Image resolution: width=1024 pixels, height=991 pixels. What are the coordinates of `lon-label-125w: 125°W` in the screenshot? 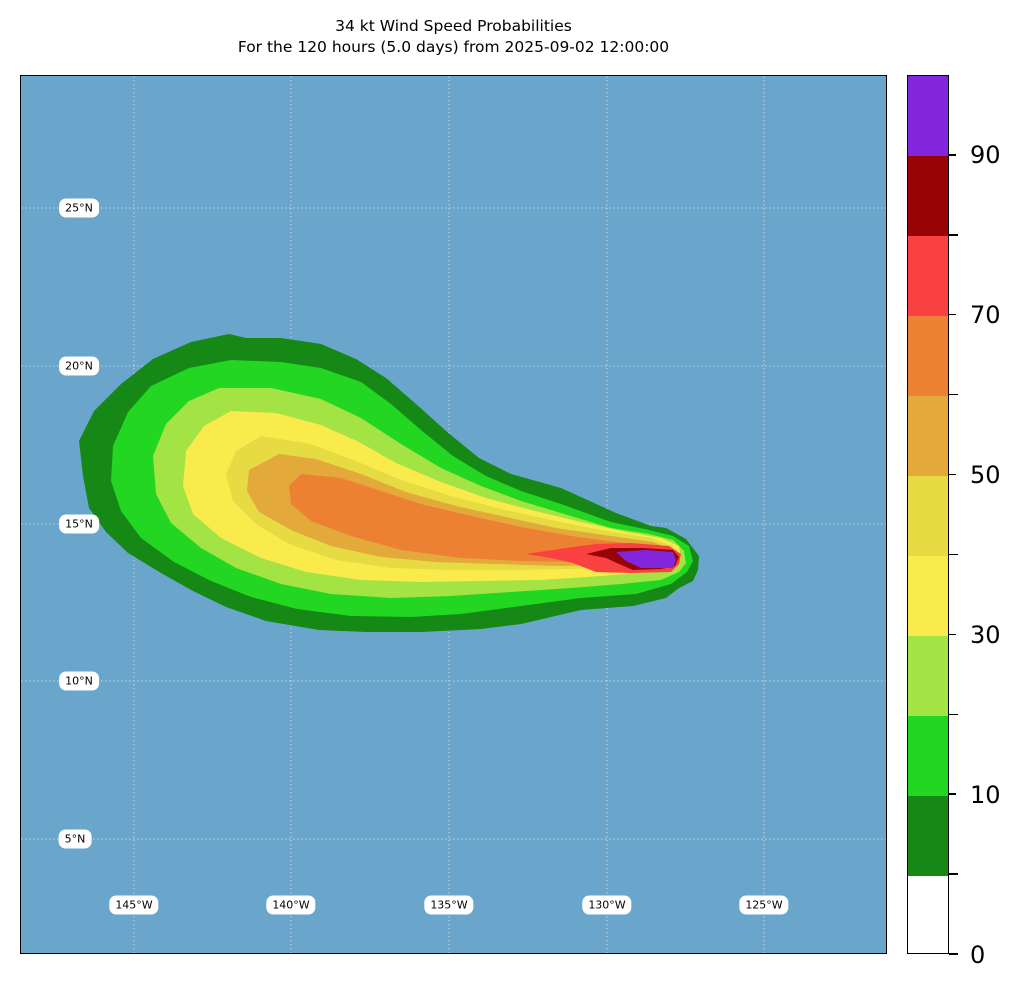 It's located at (764, 905).